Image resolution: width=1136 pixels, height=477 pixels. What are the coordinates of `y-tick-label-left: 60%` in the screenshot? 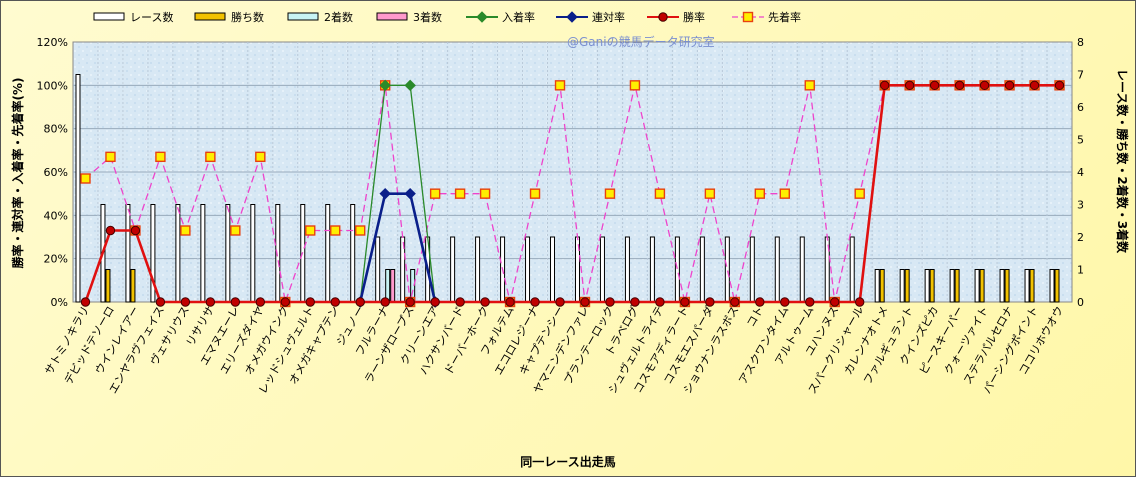 It's located at (56, 172).